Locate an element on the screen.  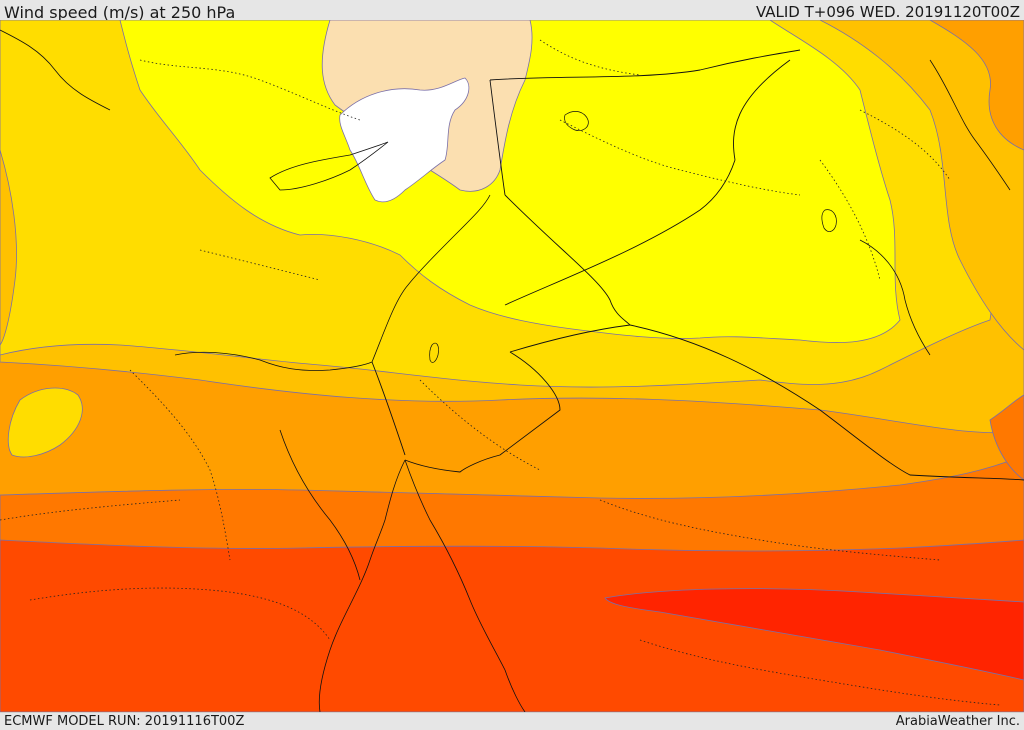
band-west-edge is located at coordinates (8, 247).